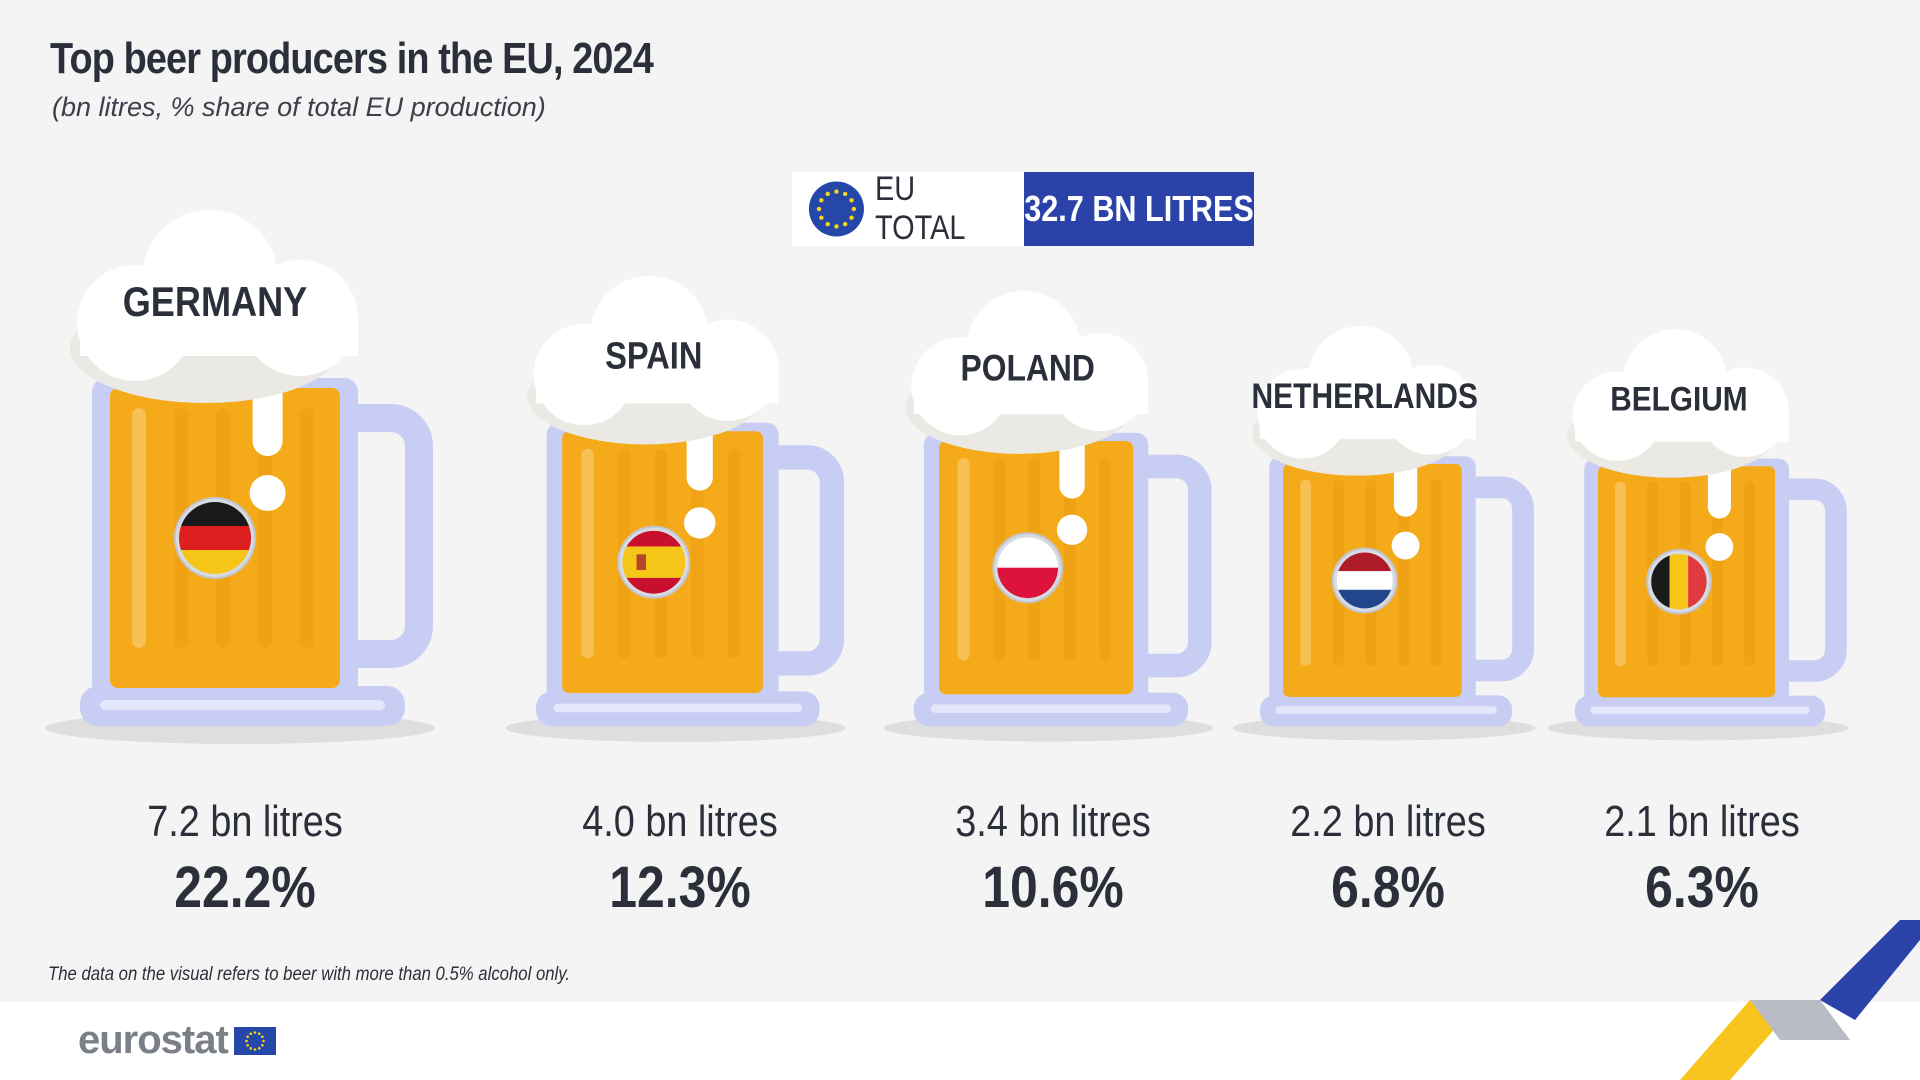  I want to click on eu-total-value: 32.7 BN LITRES, so click(1139, 208).